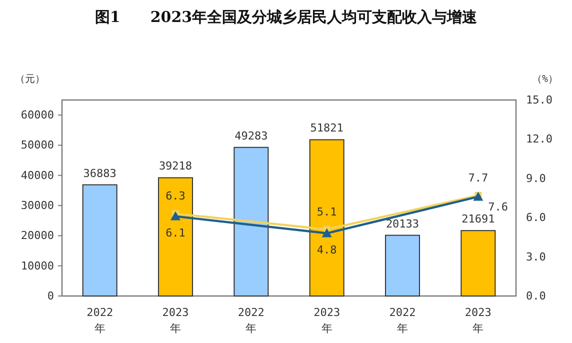 The height and width of the screenshot is (343, 572). What do you see at coordinates (251, 135) in the screenshot?
I see `data-label: 49283` at bounding box center [251, 135].